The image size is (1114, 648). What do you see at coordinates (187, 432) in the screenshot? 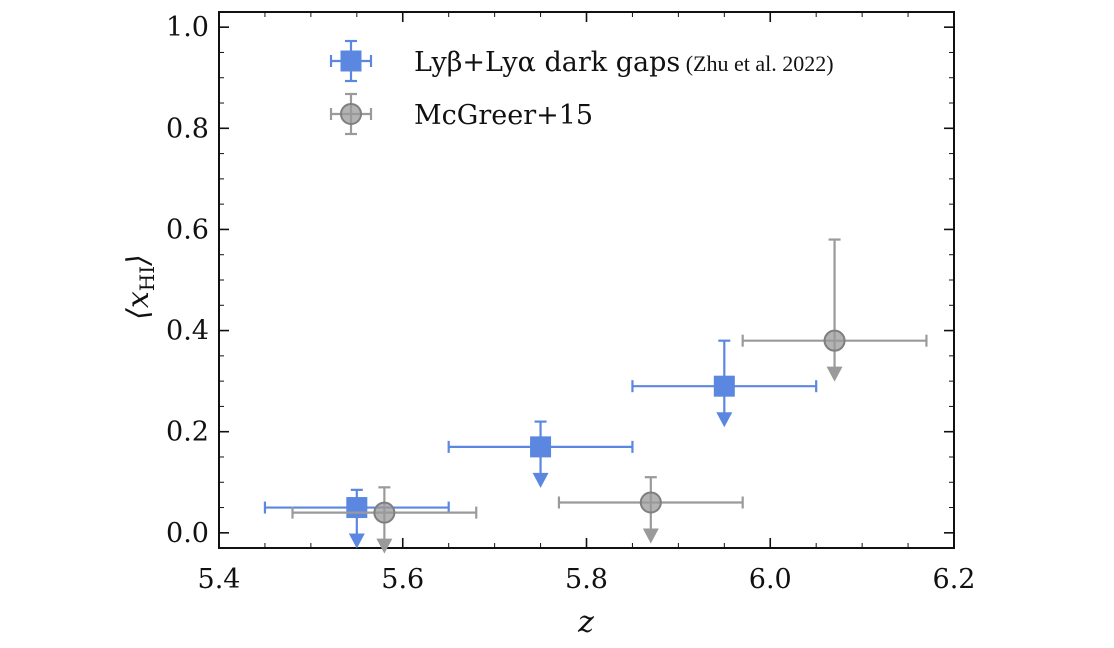
I see `y-tick-label: 0.2` at bounding box center [187, 432].